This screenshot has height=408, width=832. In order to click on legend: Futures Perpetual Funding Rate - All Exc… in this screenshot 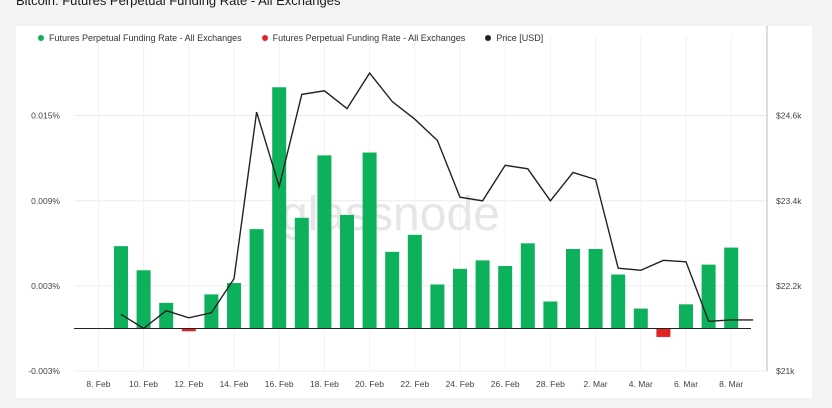, I will do `click(290, 38)`.